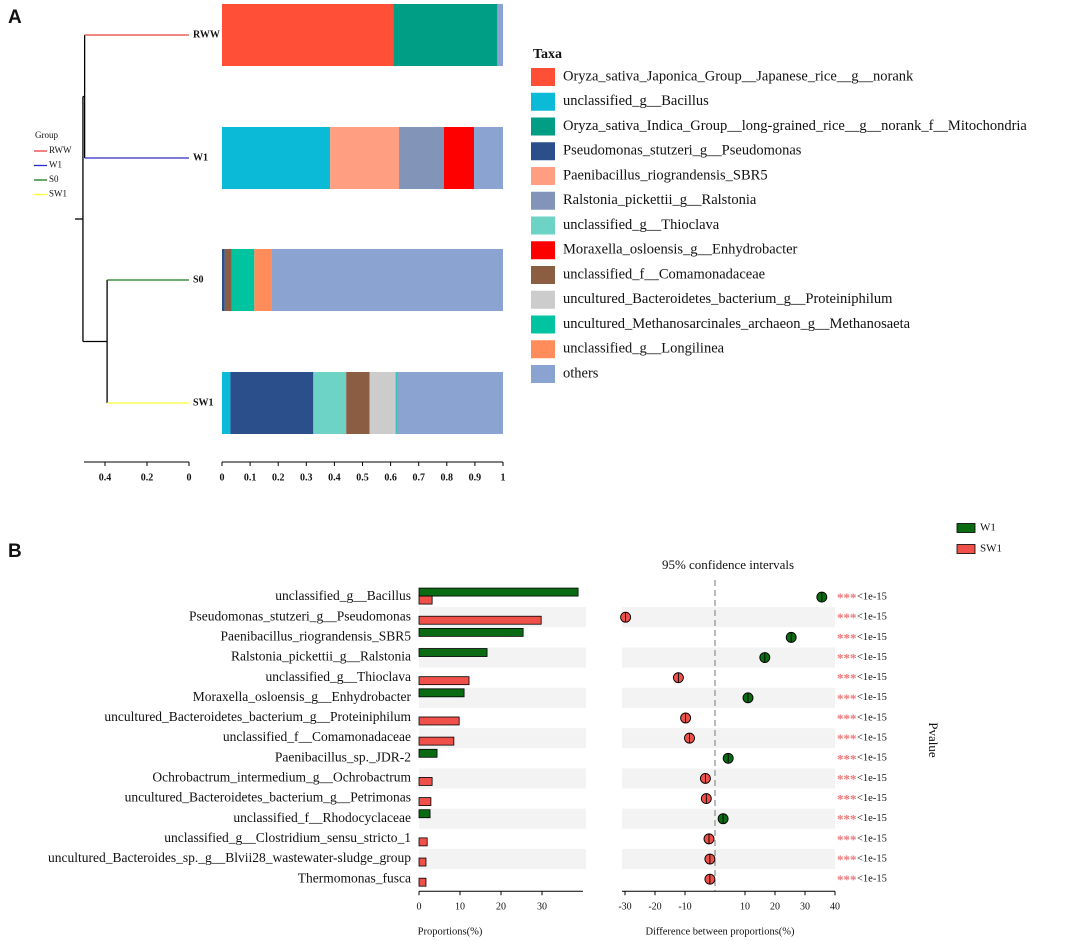 This screenshot has height=941, width=1072. I want to click on x-tick-label: 30, so click(542, 907).